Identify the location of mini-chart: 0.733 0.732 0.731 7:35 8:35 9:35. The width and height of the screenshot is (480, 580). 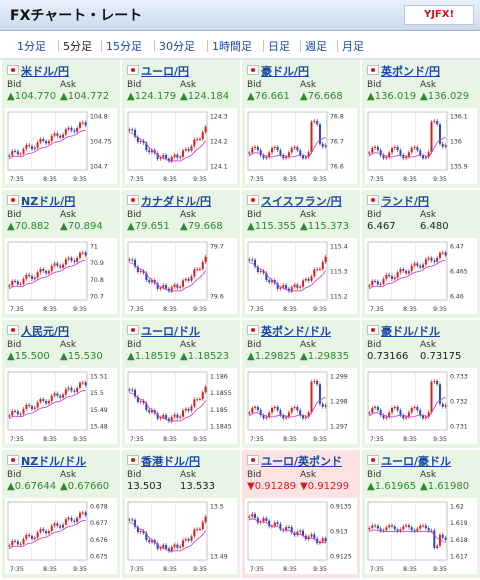
(421, 406).